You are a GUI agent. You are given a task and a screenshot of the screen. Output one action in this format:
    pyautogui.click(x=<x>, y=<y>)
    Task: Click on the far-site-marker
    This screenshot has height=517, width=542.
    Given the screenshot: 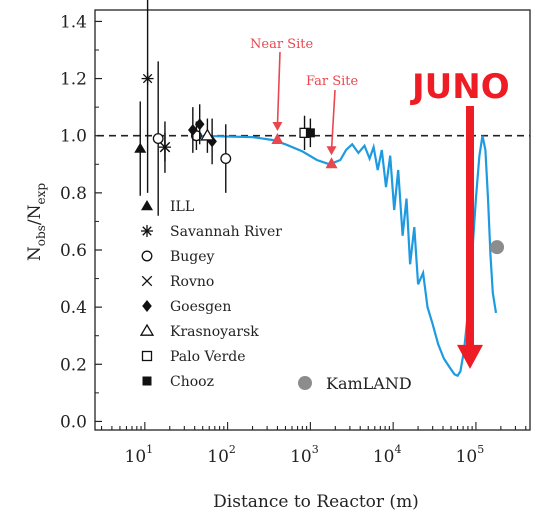 What is the action you would take?
    pyautogui.click(x=331, y=163)
    